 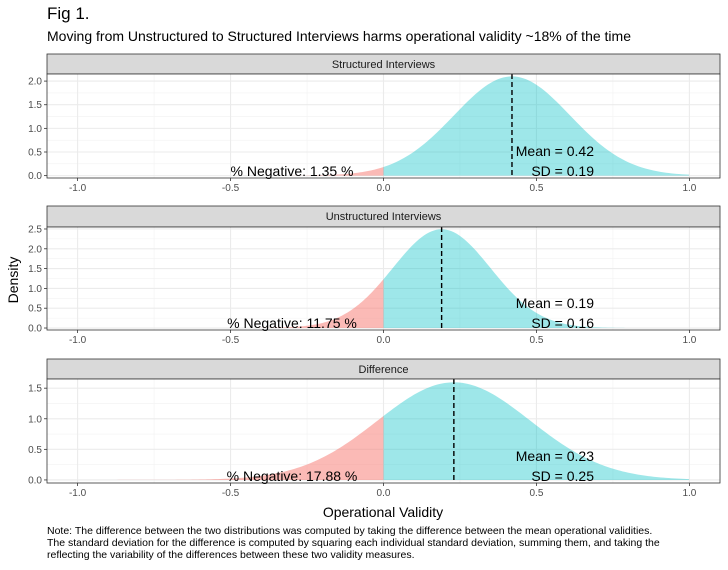 I want to click on panel-1-y-tick-label: 2.0, so click(x=35, y=82).